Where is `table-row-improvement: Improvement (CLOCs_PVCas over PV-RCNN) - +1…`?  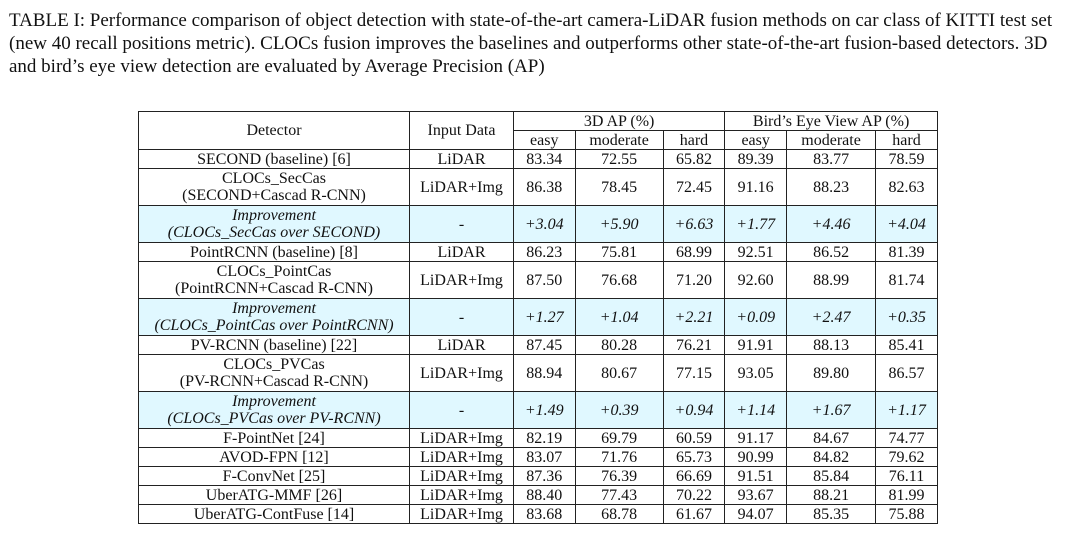
table-row-improvement: Improvement (CLOCs_PVCas over PV-RCNN) - +1… is located at coordinates (538, 410).